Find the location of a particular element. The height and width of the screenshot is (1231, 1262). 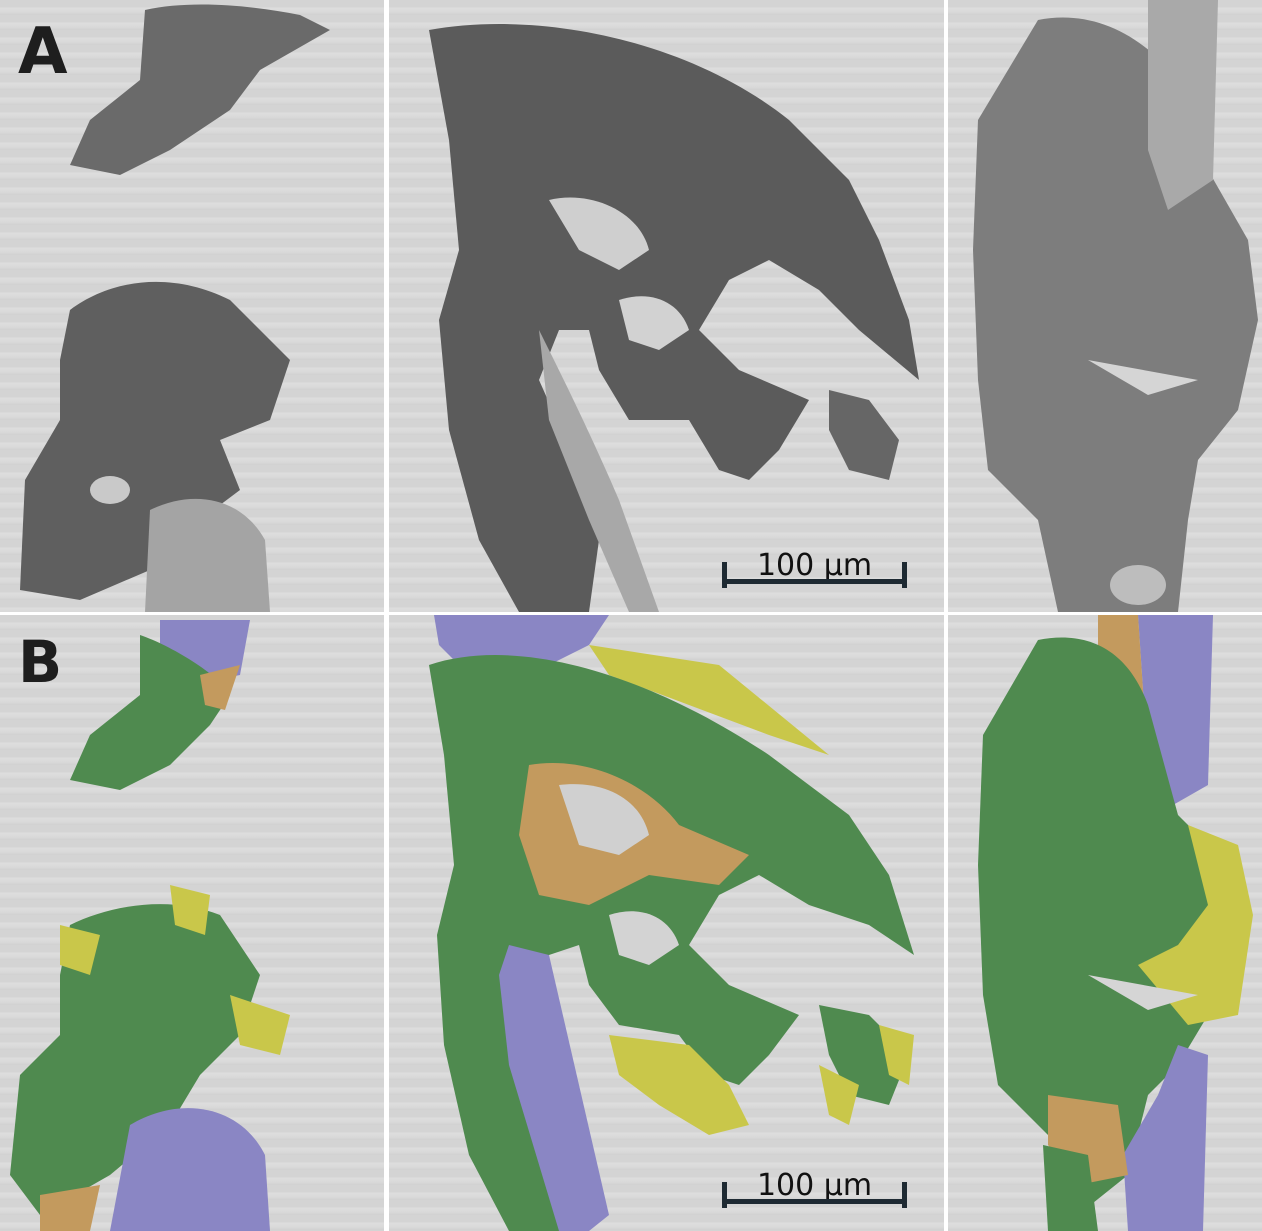

tissue-overlay-b-left is located at coordinates (150, 925).